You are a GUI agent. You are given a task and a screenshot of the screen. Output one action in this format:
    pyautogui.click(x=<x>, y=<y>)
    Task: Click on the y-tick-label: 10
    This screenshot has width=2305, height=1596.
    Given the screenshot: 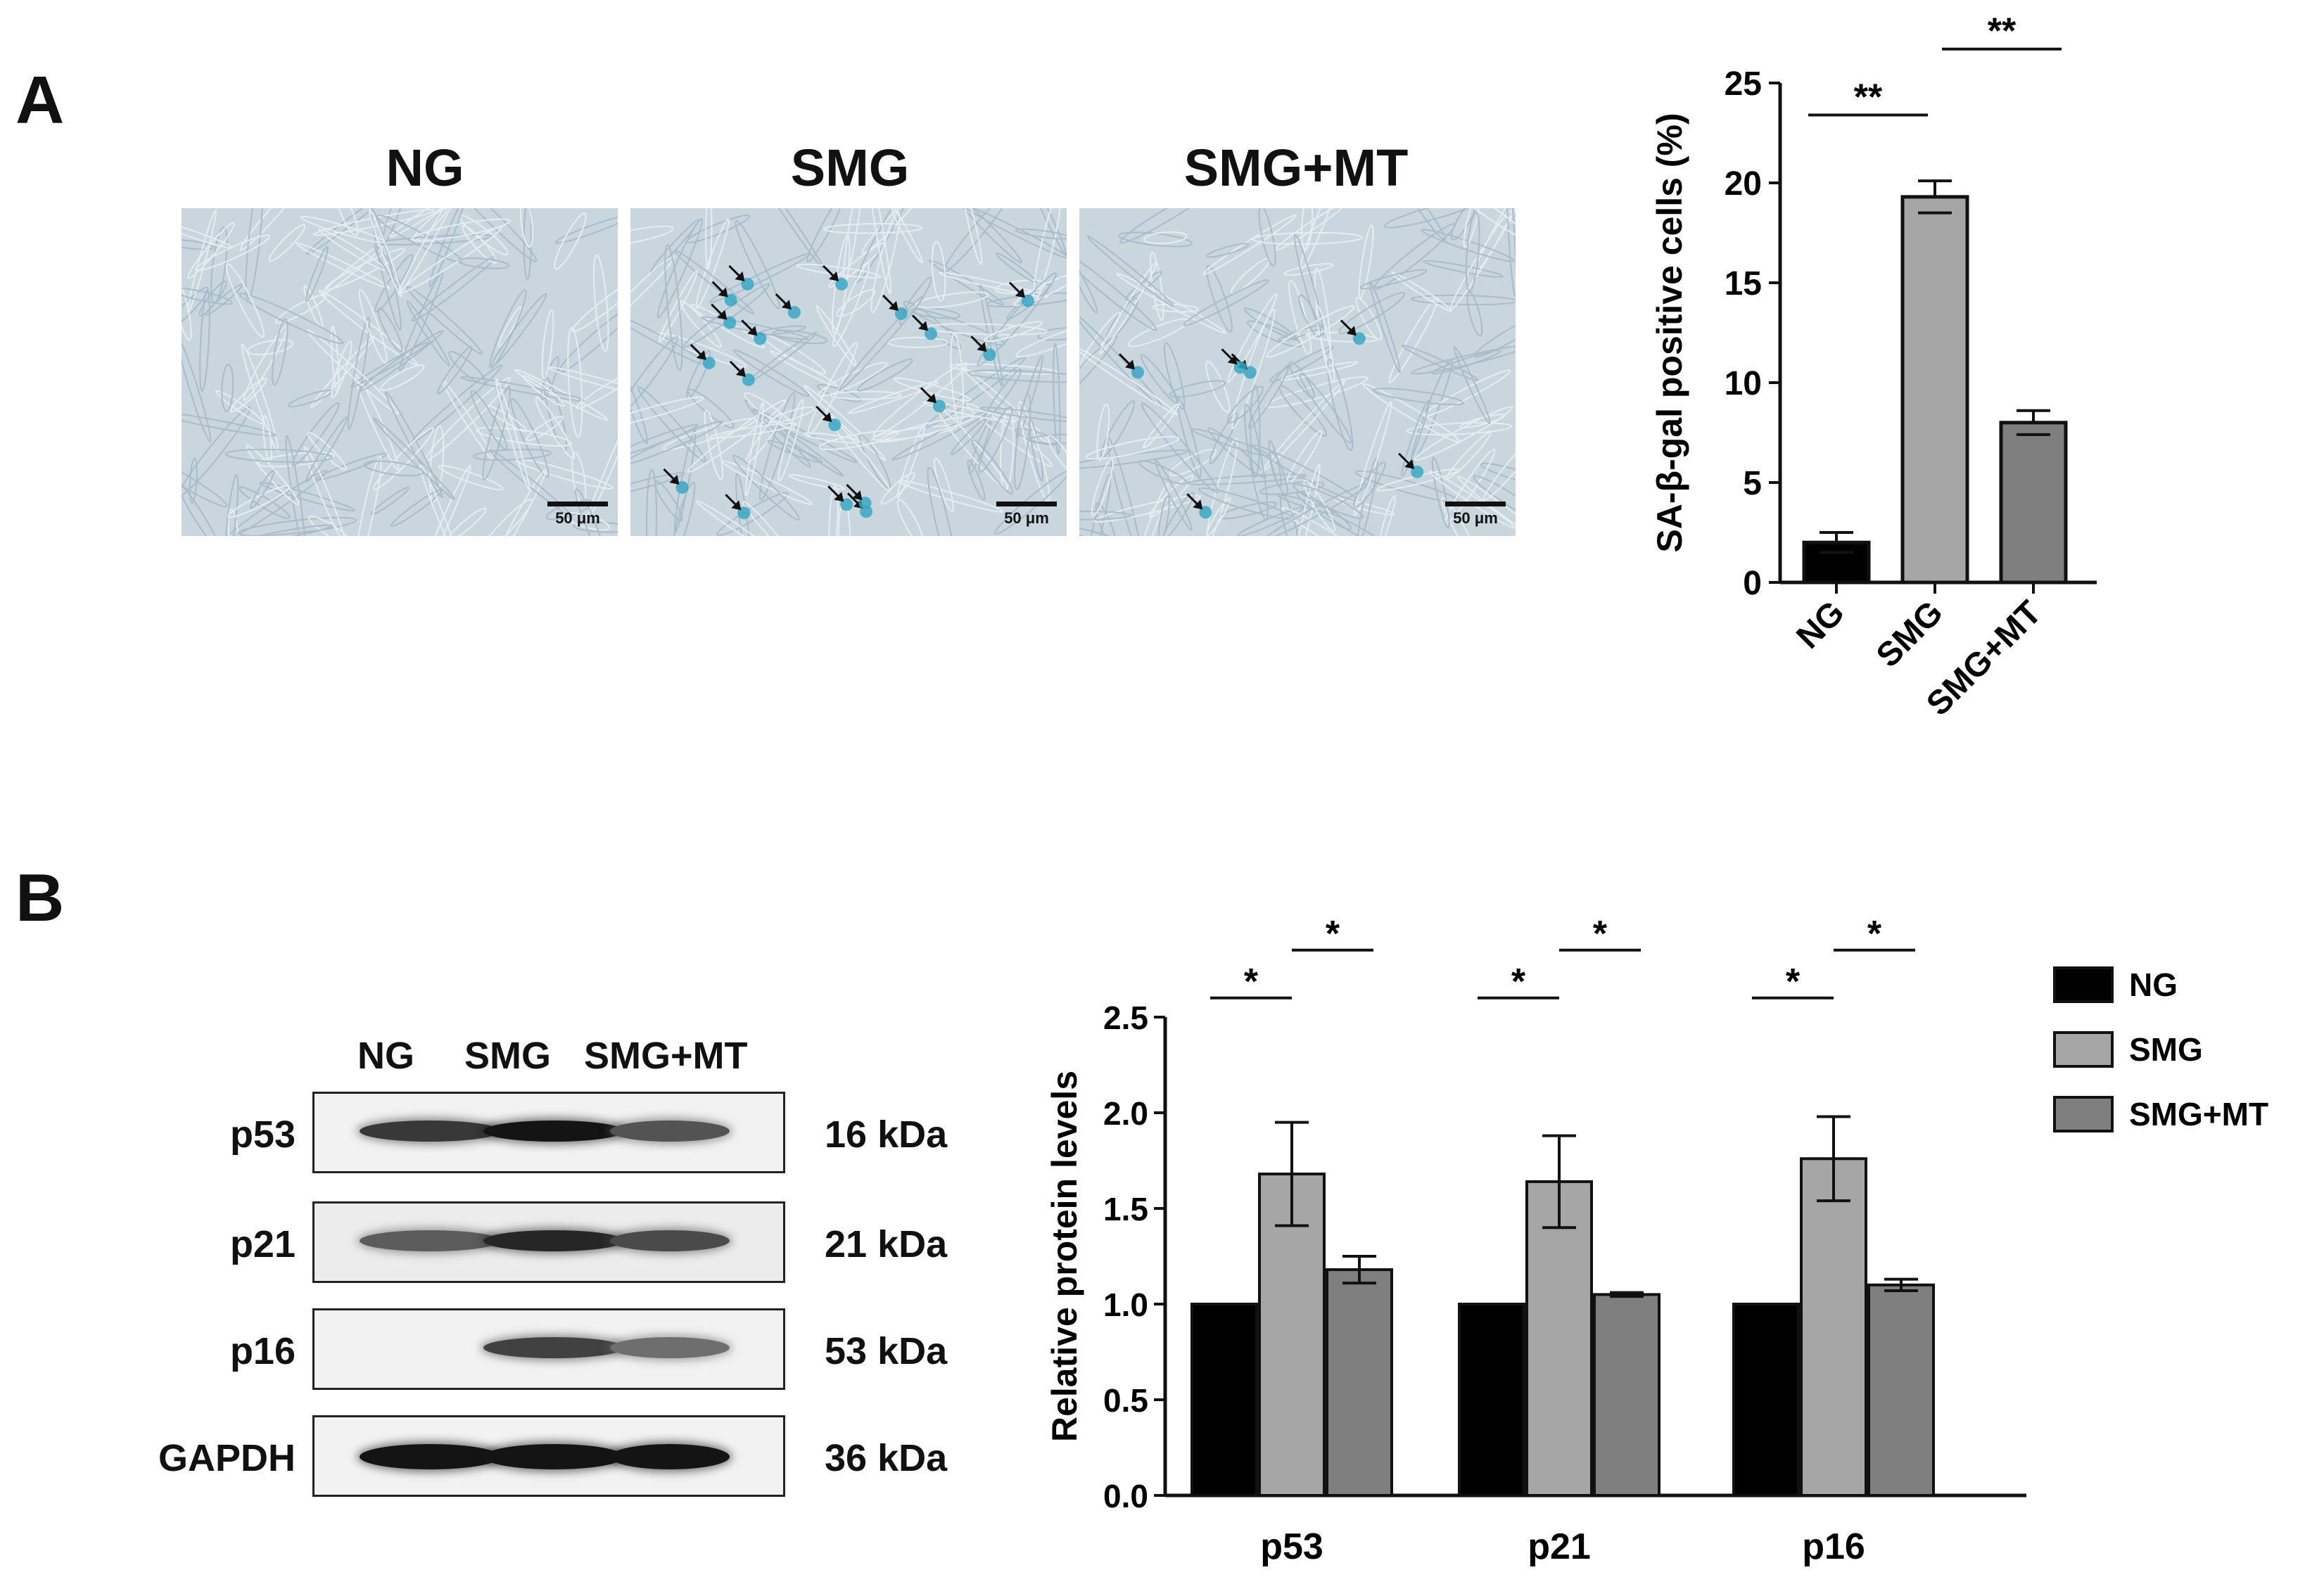 What is the action you would take?
    pyautogui.click(x=1744, y=383)
    